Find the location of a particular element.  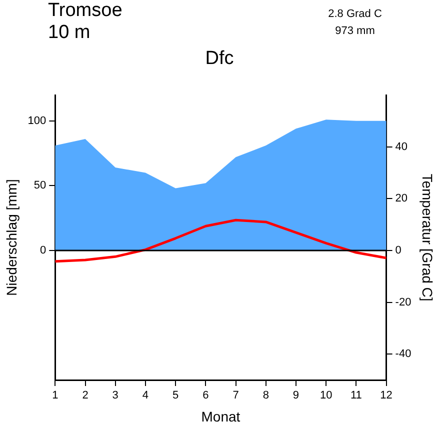

y2-tick-label: 40 is located at coordinates (401, 146).